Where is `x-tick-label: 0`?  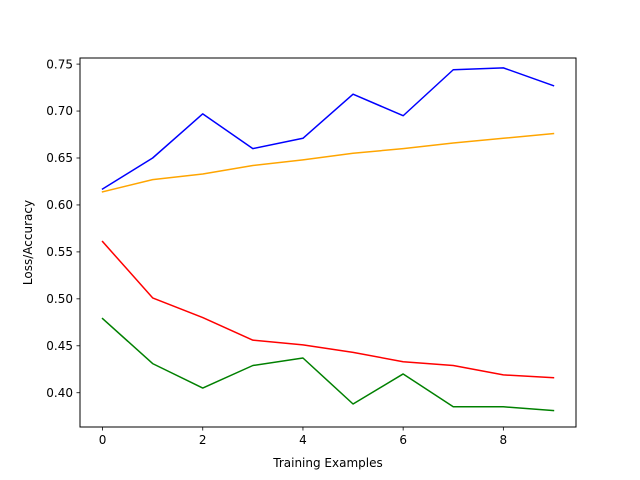
x-tick-label: 0 is located at coordinates (103, 440).